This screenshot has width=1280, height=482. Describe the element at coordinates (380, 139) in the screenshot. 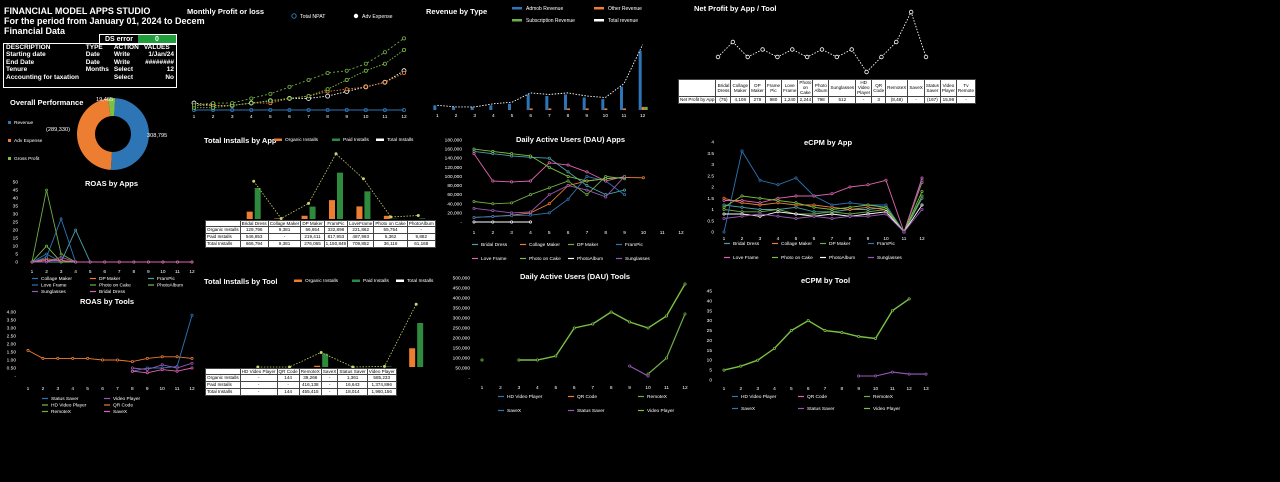

I see `legend-swatch` at that location.